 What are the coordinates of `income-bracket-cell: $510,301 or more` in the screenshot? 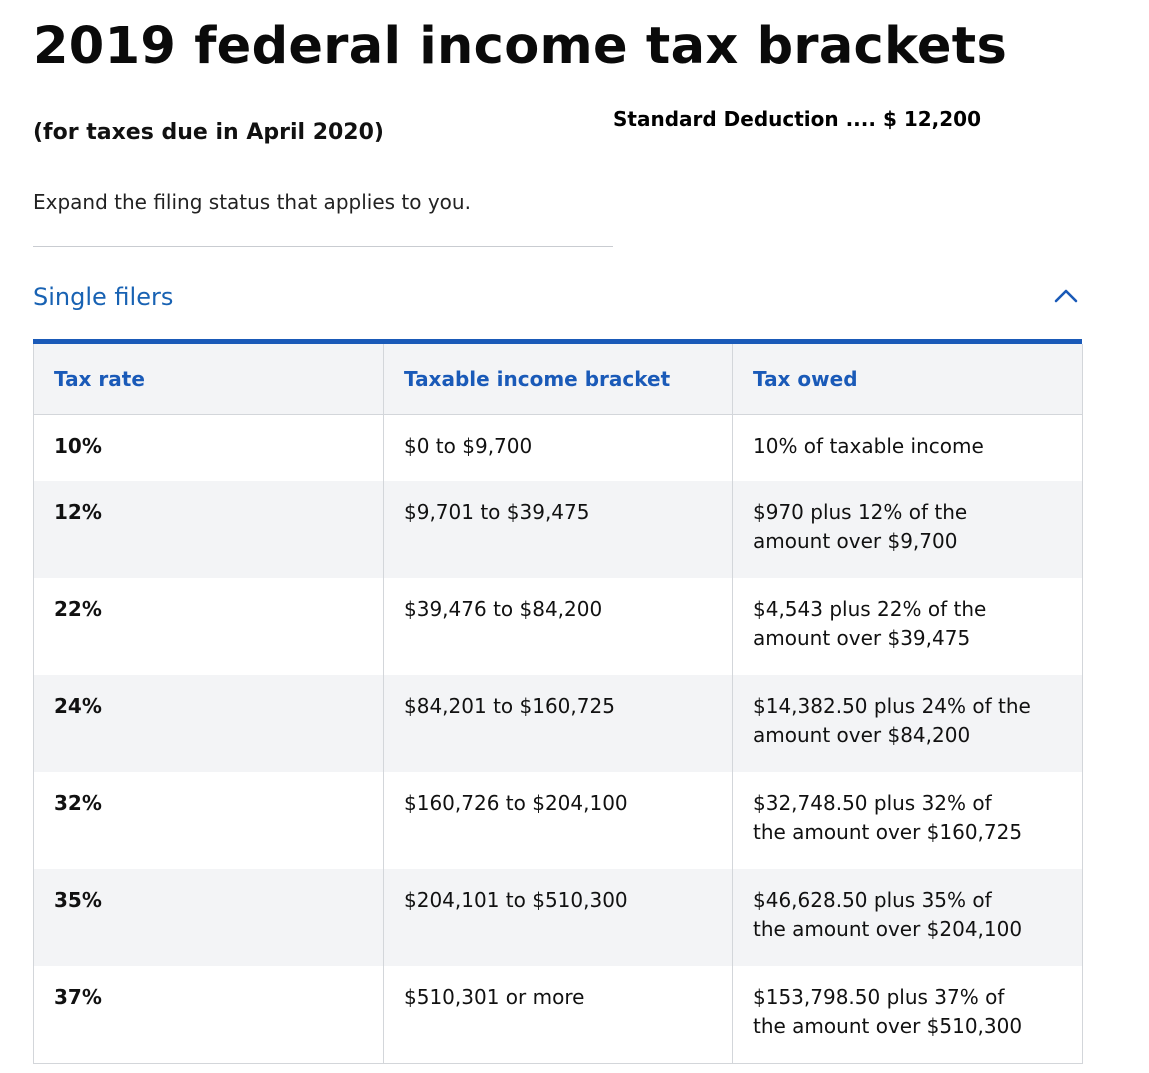 It's located at (558, 1015).